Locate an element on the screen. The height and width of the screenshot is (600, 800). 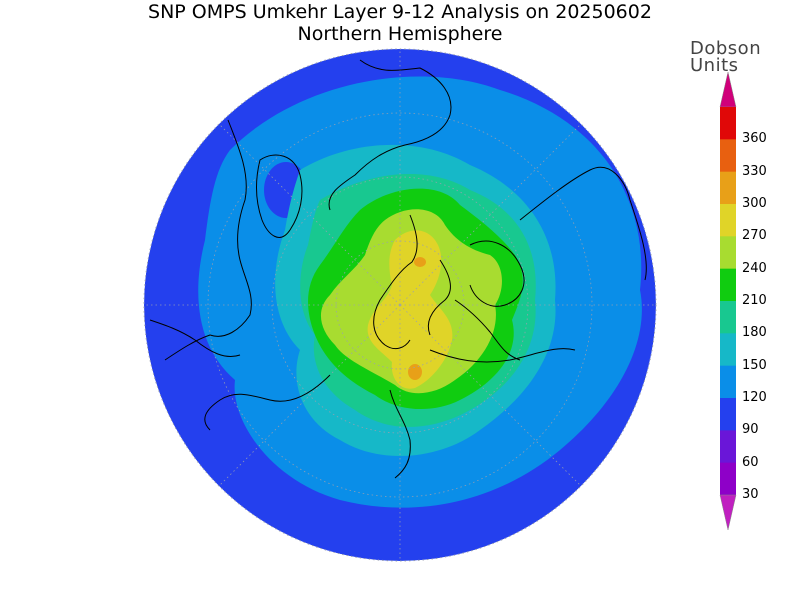
colorbar-tick-label: 150 is located at coordinates (754, 365).